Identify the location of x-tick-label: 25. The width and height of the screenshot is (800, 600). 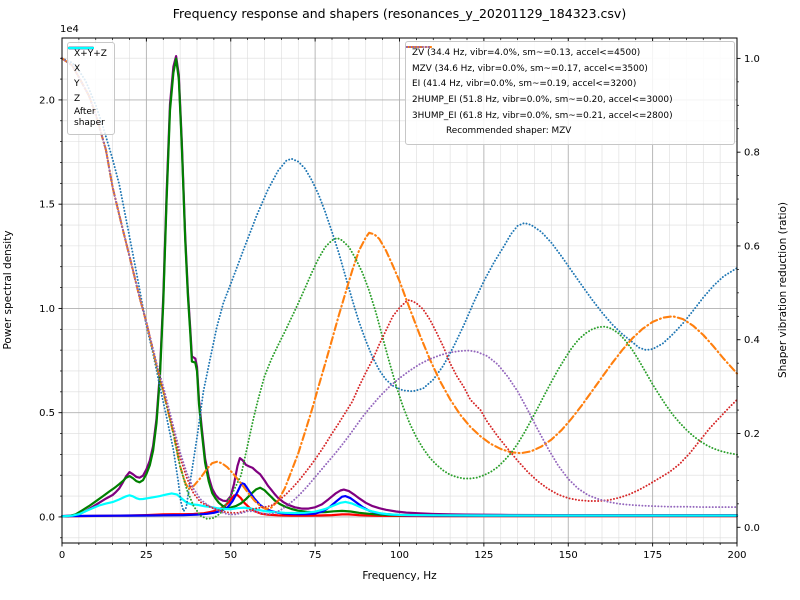
(146, 555).